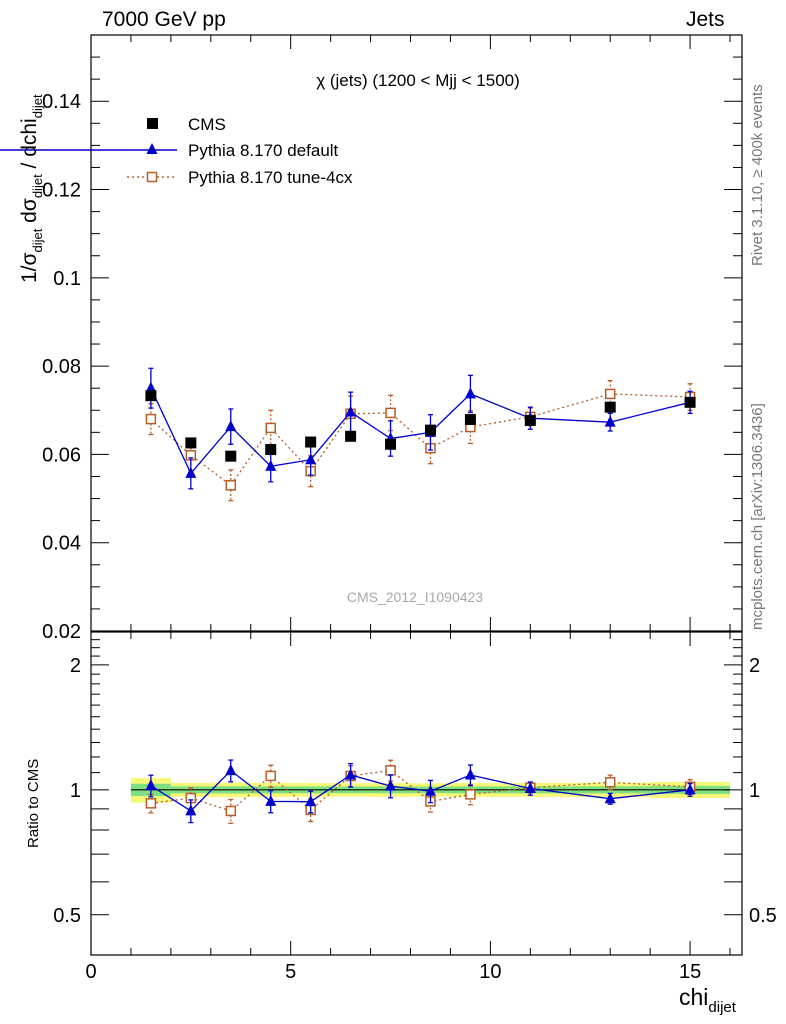 Image resolution: width=786 pixels, height=1024 pixels. Describe the element at coordinates (415, 597) in the screenshot. I see `analysis-watermark: CMS_2012_I1090423` at that location.